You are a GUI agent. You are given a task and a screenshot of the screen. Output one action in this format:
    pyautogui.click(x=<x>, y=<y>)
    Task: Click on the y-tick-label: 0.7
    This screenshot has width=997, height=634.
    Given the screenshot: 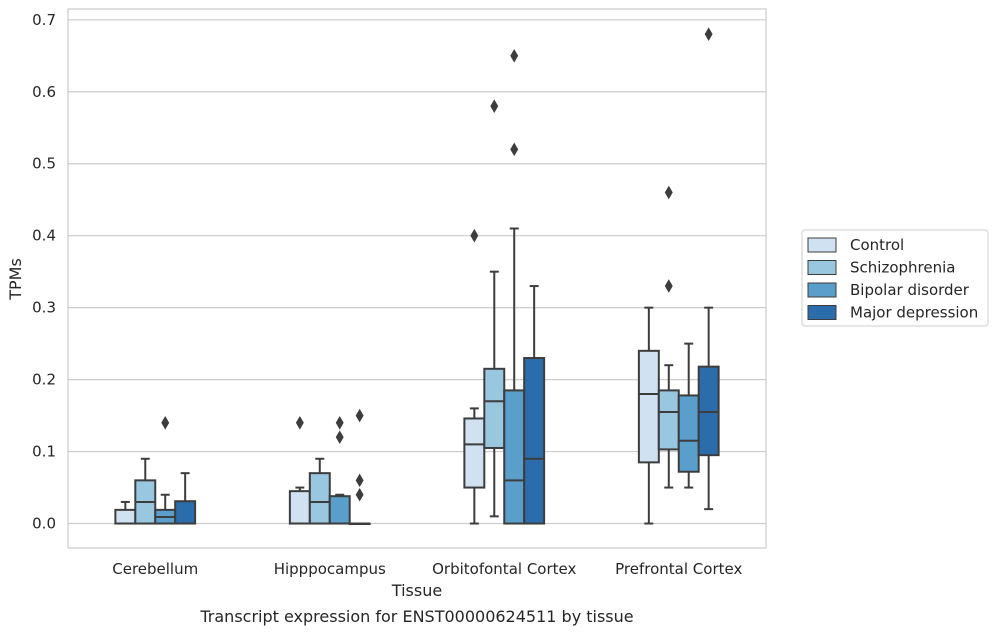 What is the action you would take?
    pyautogui.click(x=44, y=20)
    